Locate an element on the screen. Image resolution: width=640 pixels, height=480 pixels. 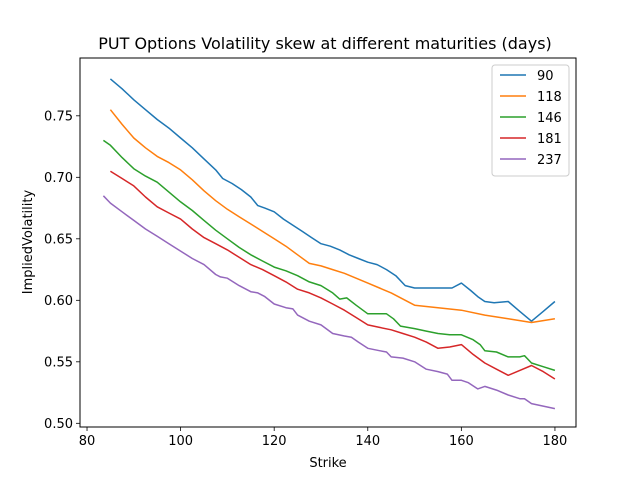
x-tick-label: 180 is located at coordinates (555, 441).